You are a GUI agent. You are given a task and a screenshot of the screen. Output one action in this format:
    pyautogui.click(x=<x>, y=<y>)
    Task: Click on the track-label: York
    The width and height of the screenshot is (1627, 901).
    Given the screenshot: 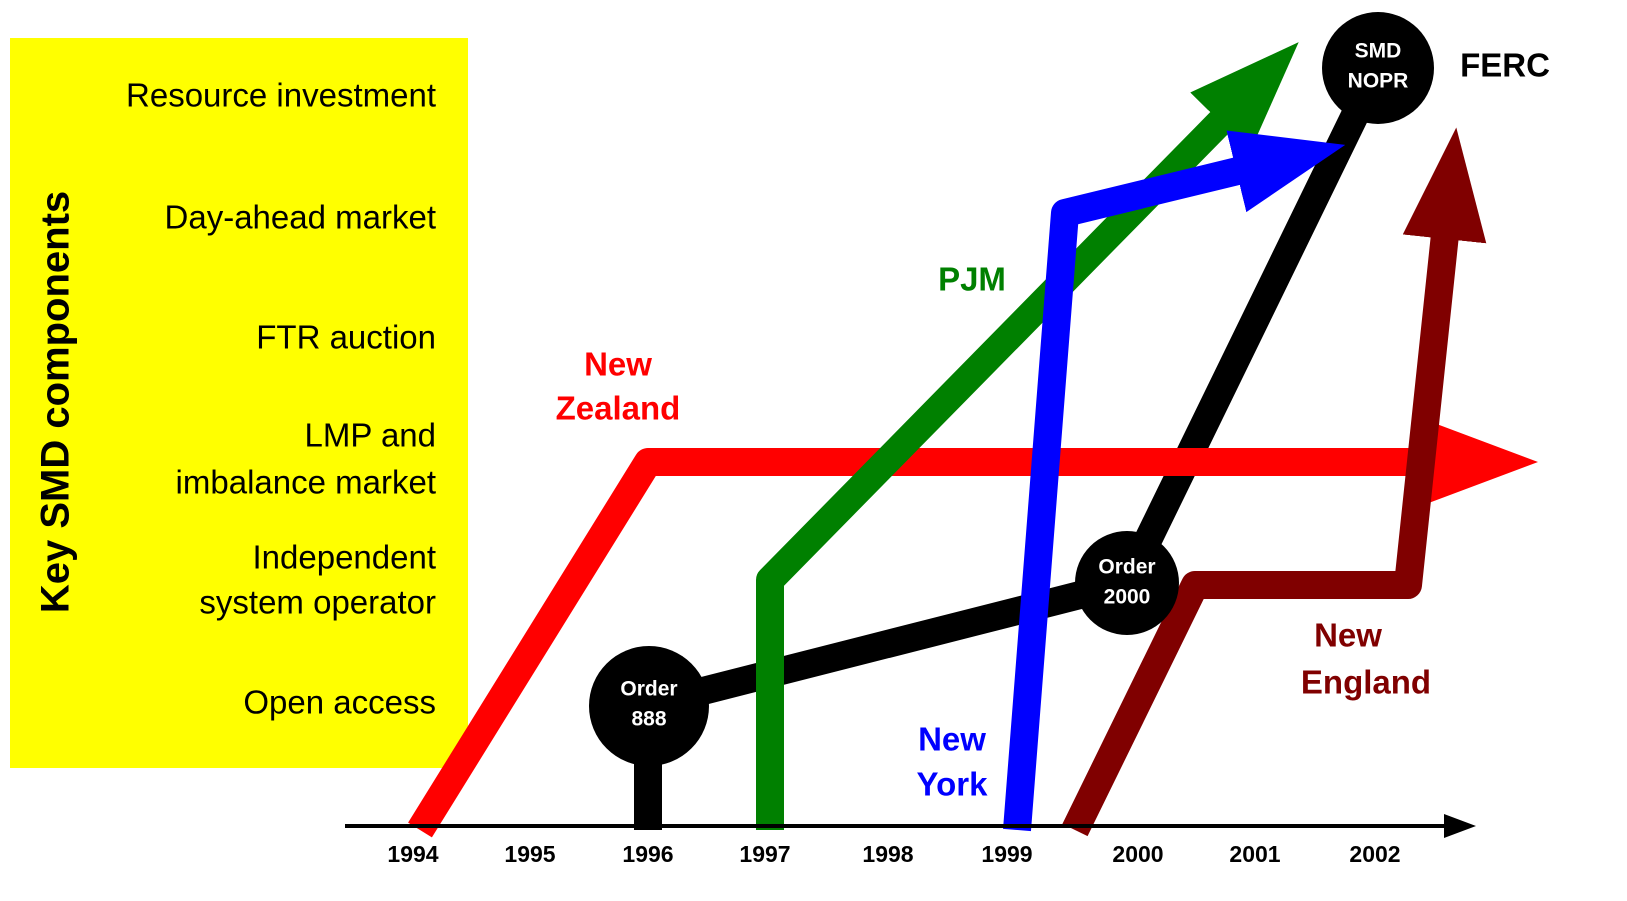 What is the action you would take?
    pyautogui.click(x=953, y=784)
    